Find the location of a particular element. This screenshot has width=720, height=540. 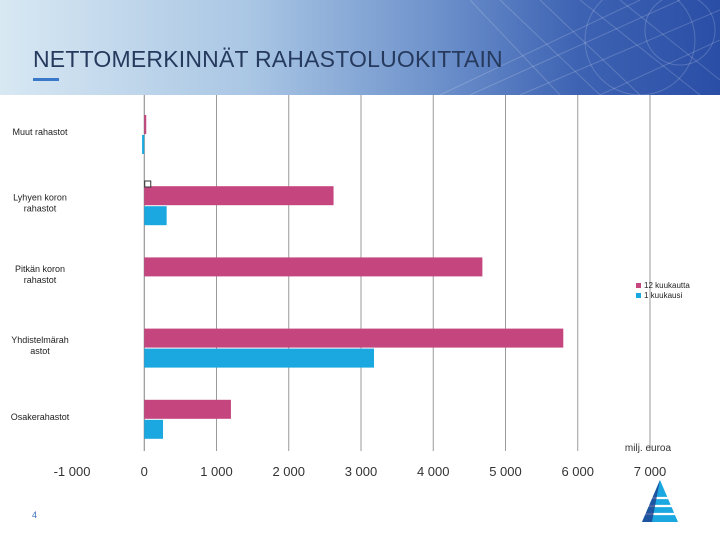

x-tick-label: 4 000 is located at coordinates (433, 471).